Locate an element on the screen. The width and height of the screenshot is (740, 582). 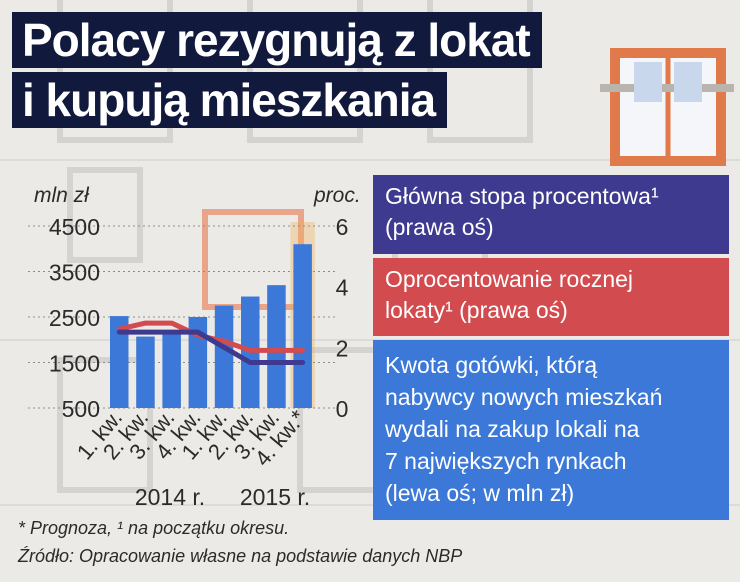
legend-policy-rate: Główna stopa procentowa¹ (prawa oś) is located at coordinates (551, 214).